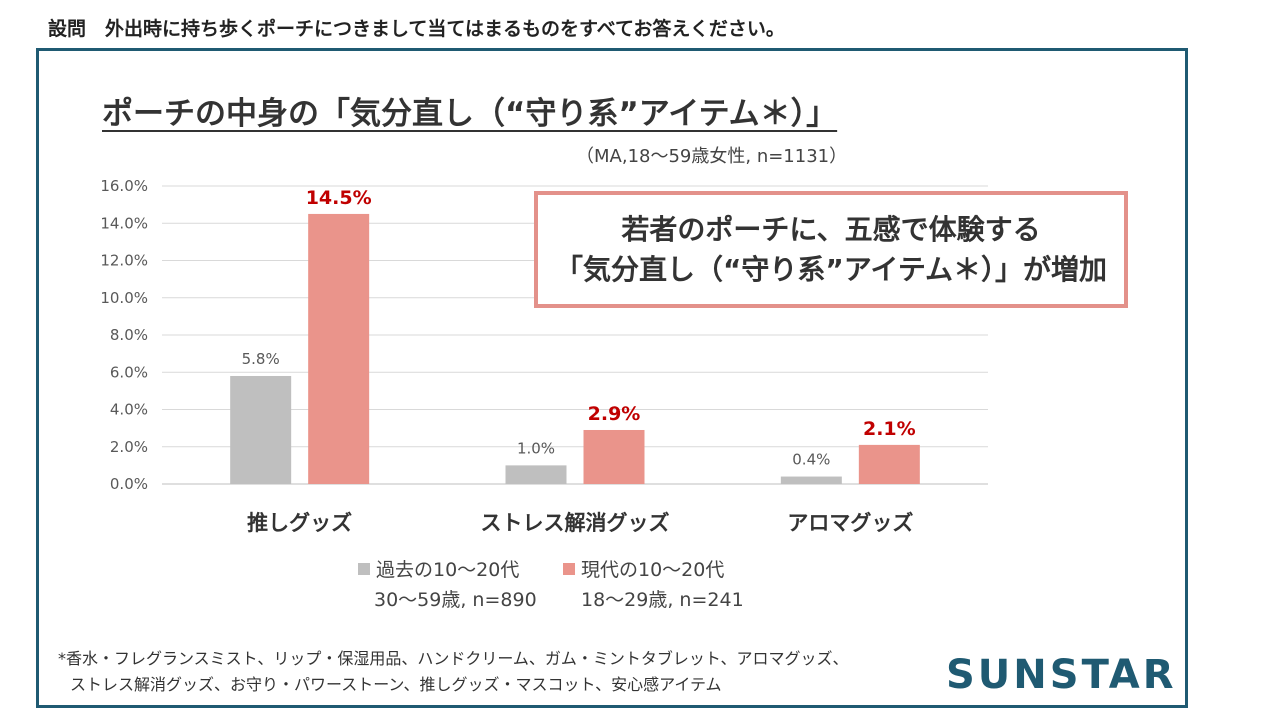 This screenshot has width=1280, height=720. I want to click on data-label: 5.8%, so click(261, 359).